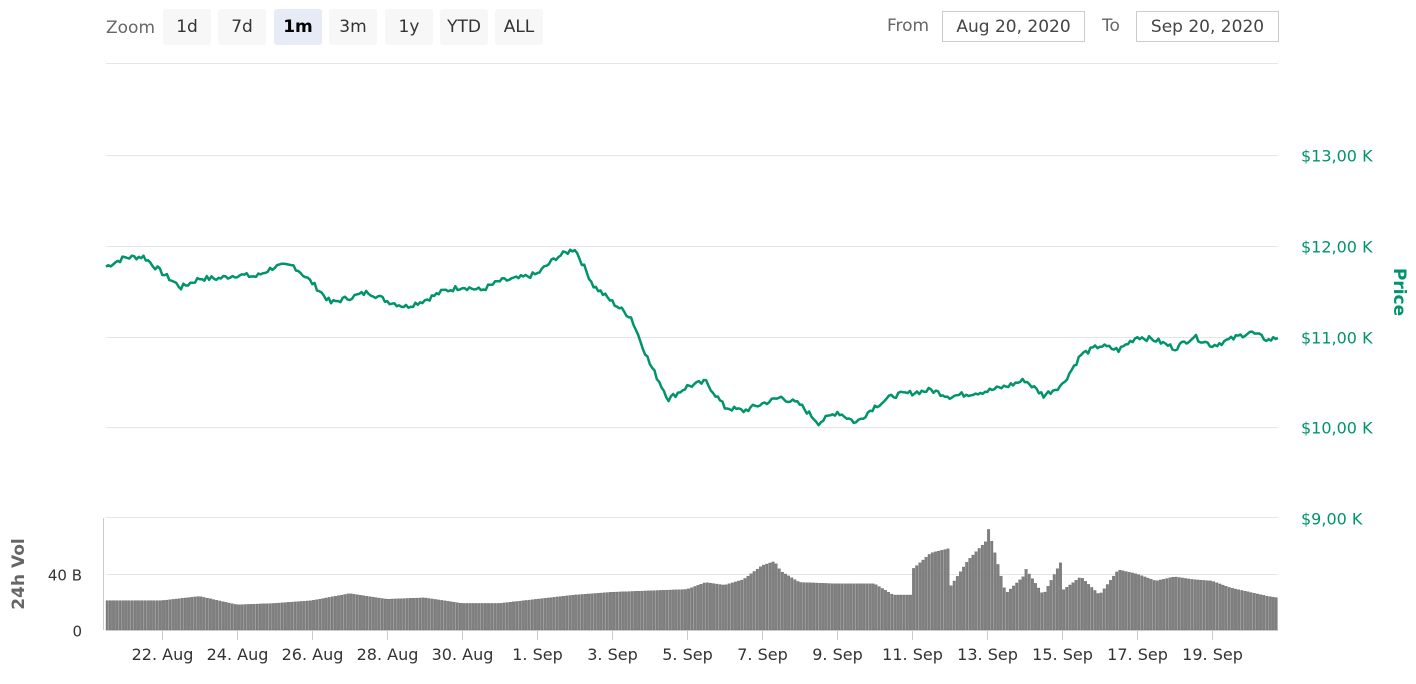 This screenshot has width=1416, height=684. I want to click on x-tick-label: 13. Sep, so click(987, 654).